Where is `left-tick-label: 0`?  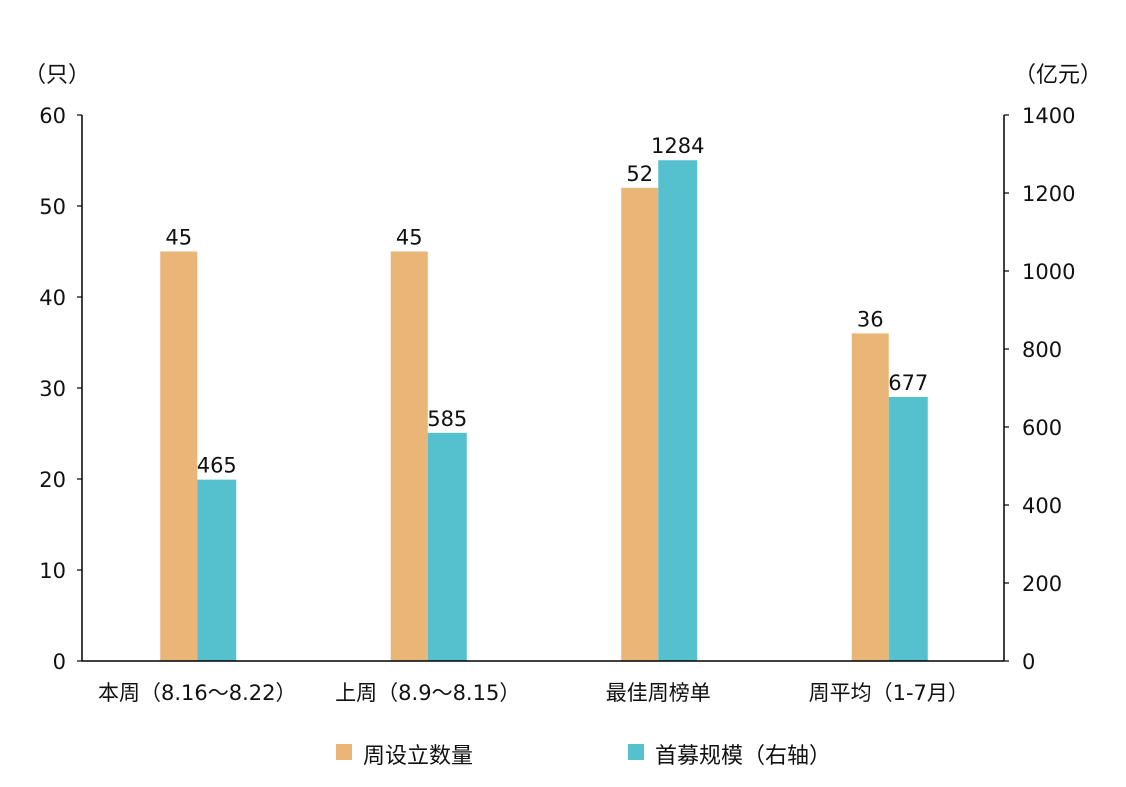 left-tick-label: 0 is located at coordinates (59, 662).